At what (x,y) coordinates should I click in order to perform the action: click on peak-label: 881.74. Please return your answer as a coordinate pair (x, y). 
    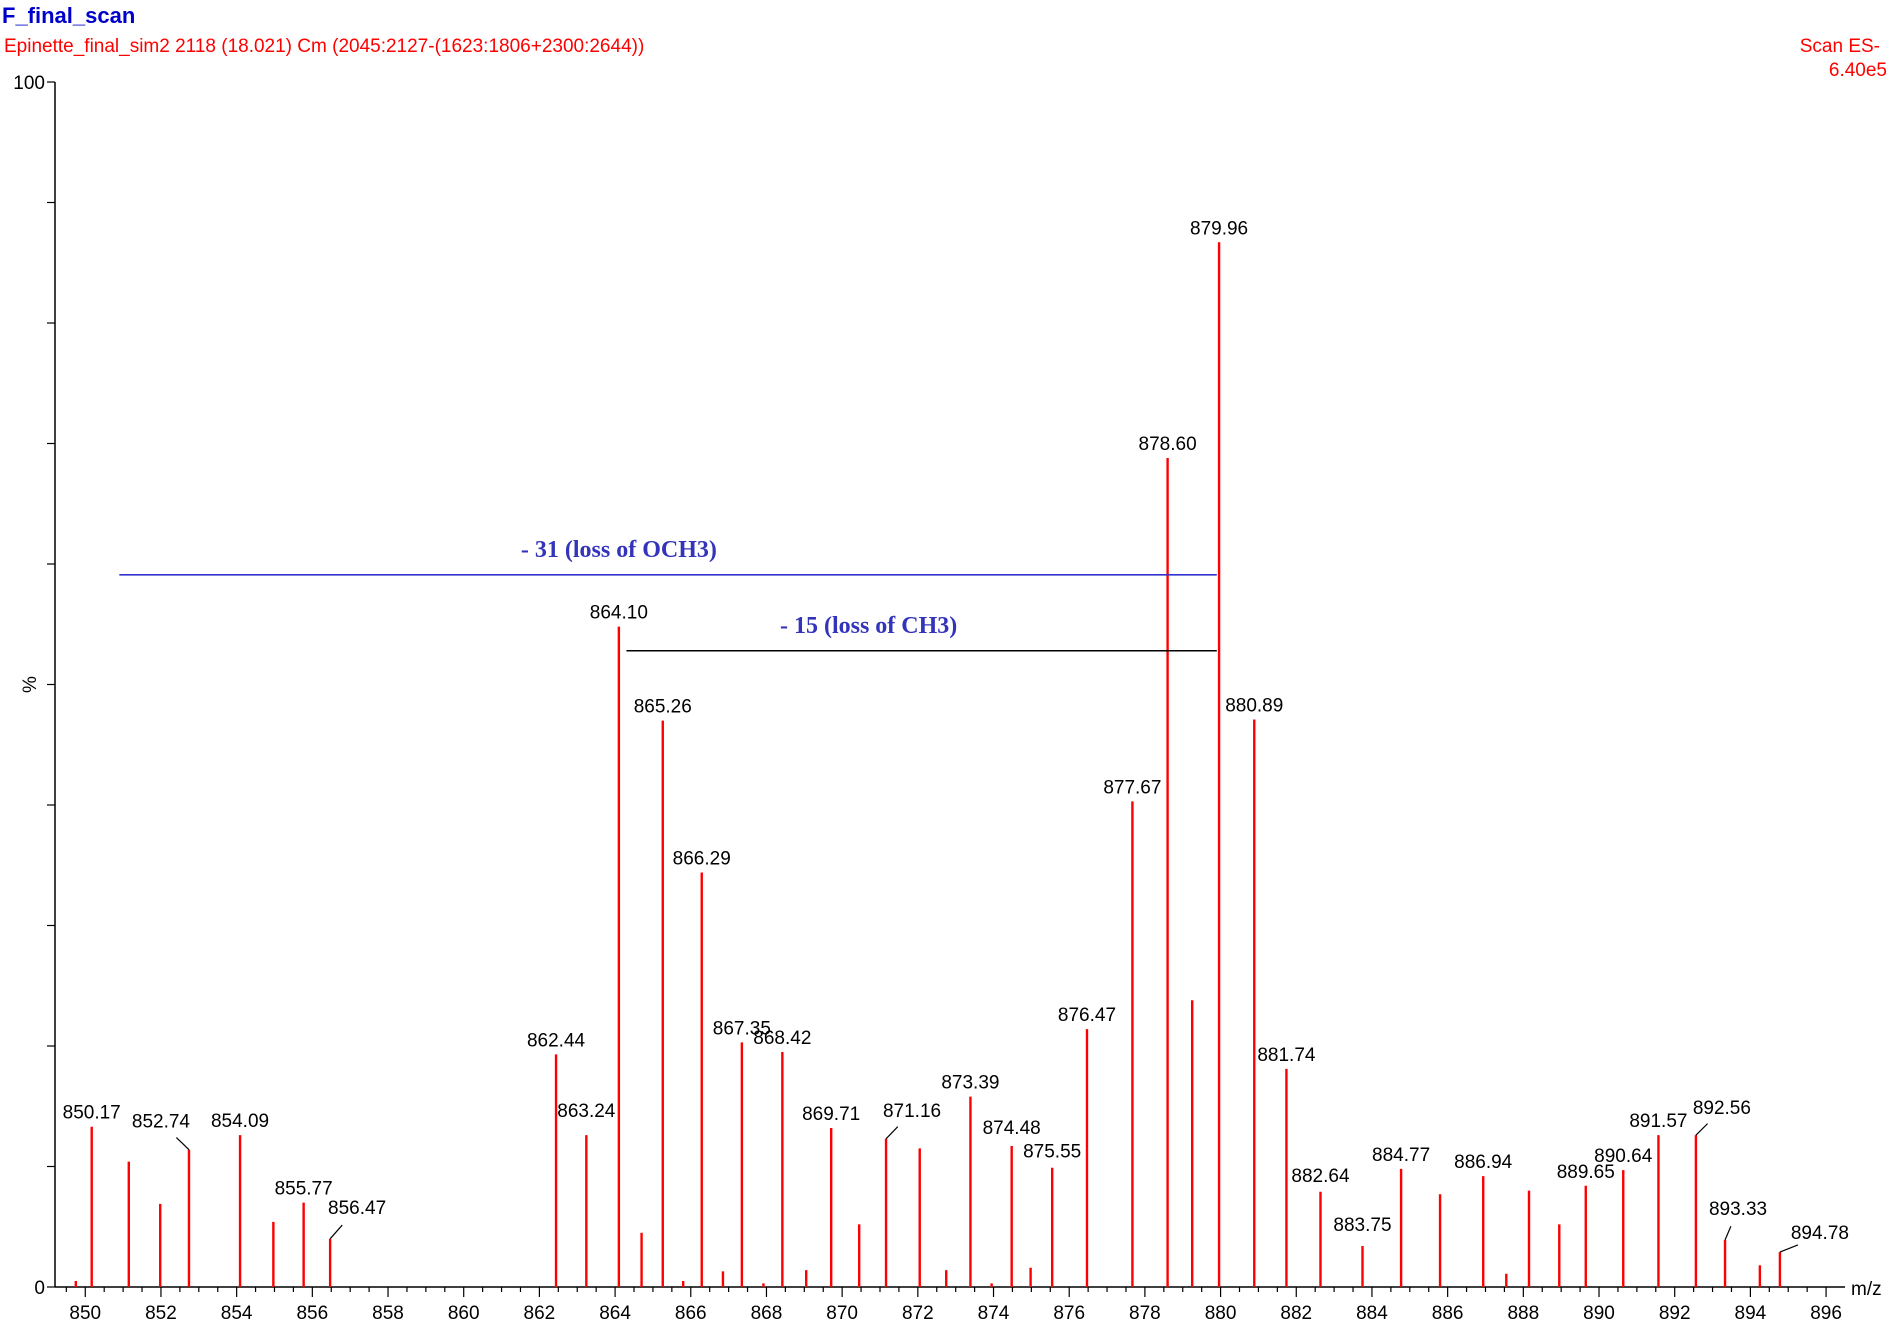
    Looking at the image, I should click on (1286, 1055).